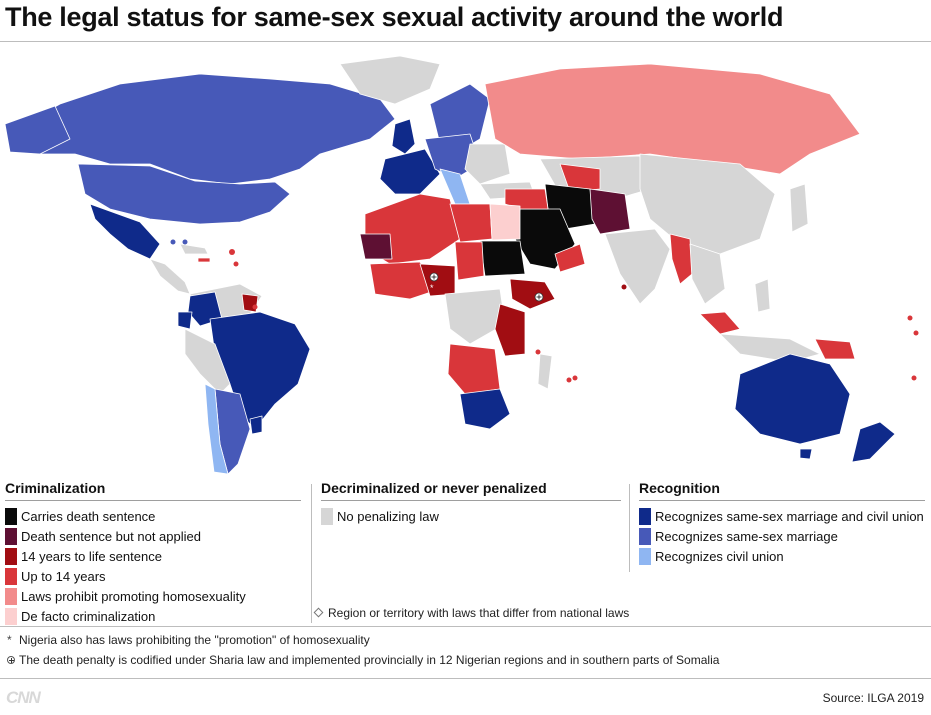  I want to click on region-philippines, so click(762, 295).